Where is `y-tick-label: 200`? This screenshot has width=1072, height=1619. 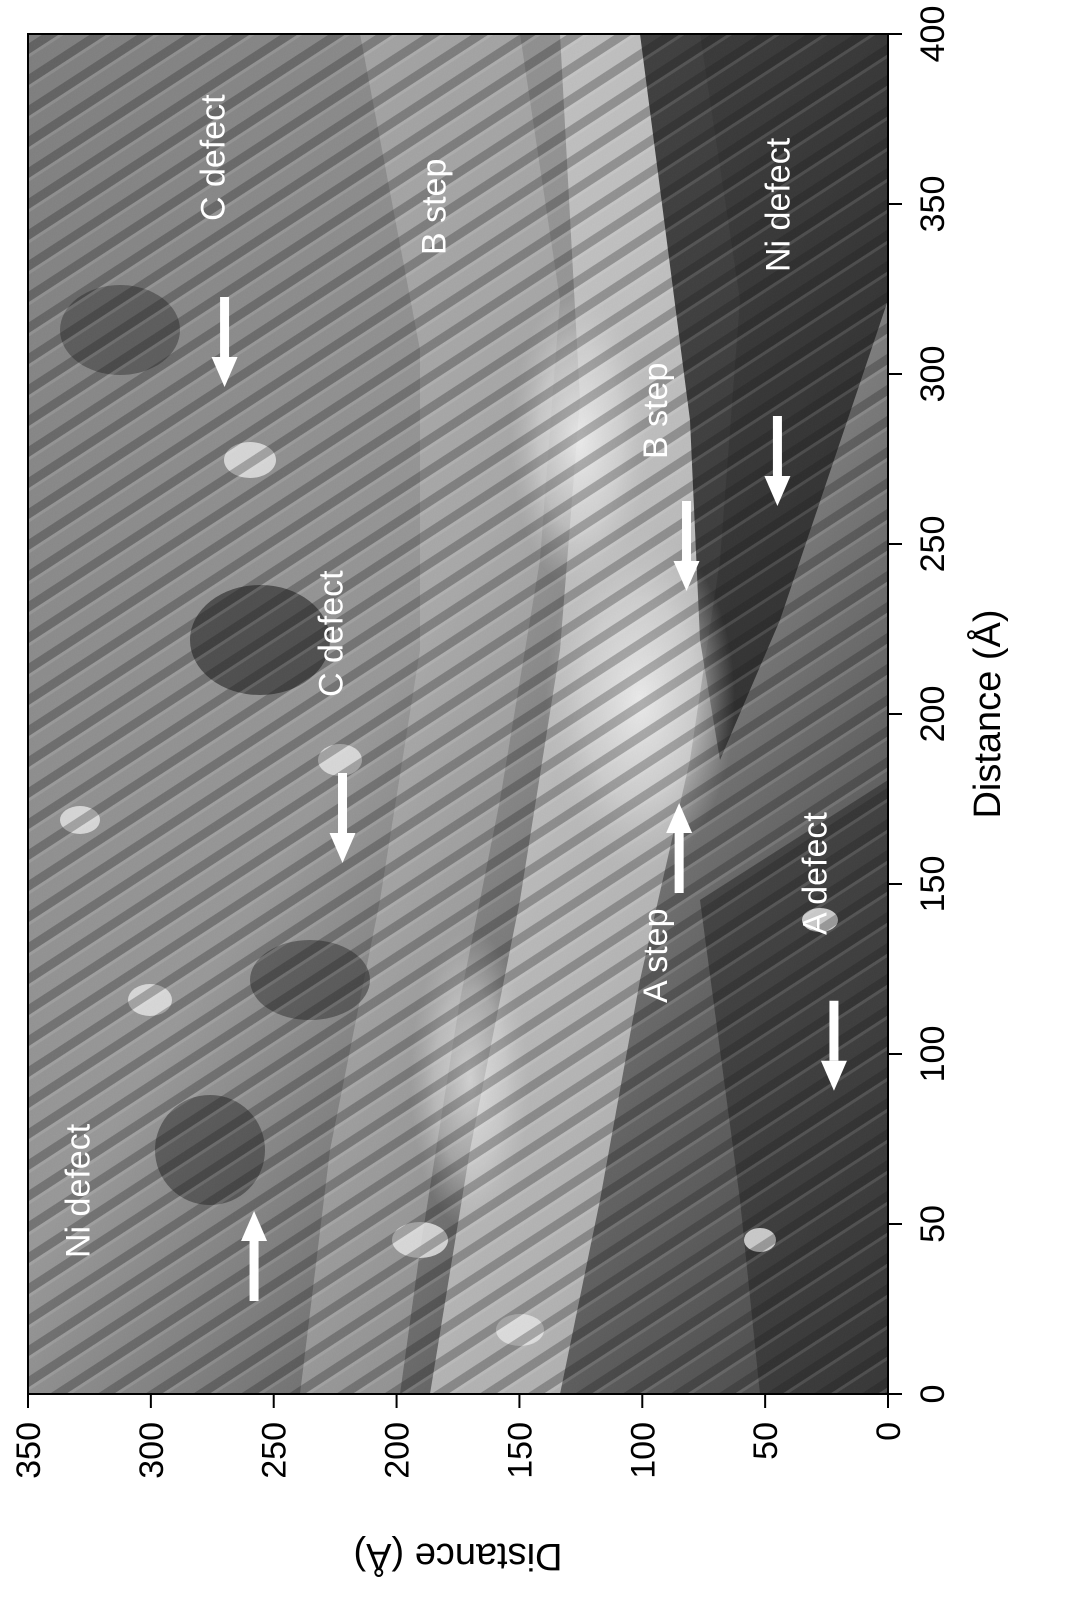 y-tick-label: 200 is located at coordinates (398, 1450).